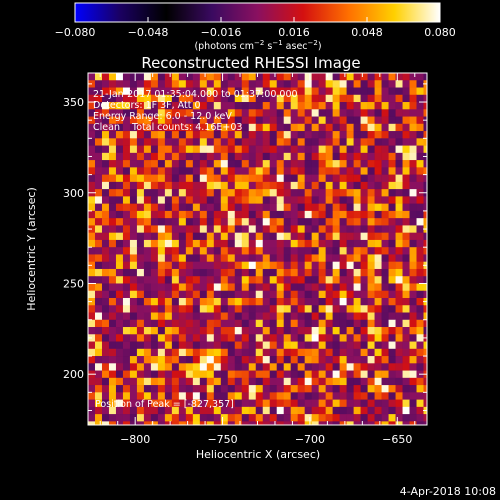  I want to click on colorbar-tick-label: −0.048, so click(148, 32).